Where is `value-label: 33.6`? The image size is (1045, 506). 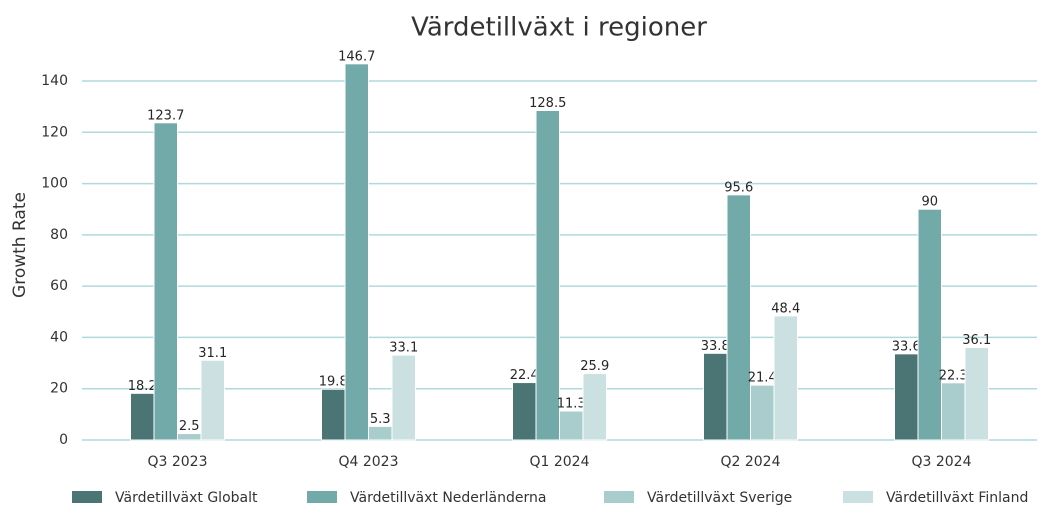
value-label: 33.6 is located at coordinates (906, 346).